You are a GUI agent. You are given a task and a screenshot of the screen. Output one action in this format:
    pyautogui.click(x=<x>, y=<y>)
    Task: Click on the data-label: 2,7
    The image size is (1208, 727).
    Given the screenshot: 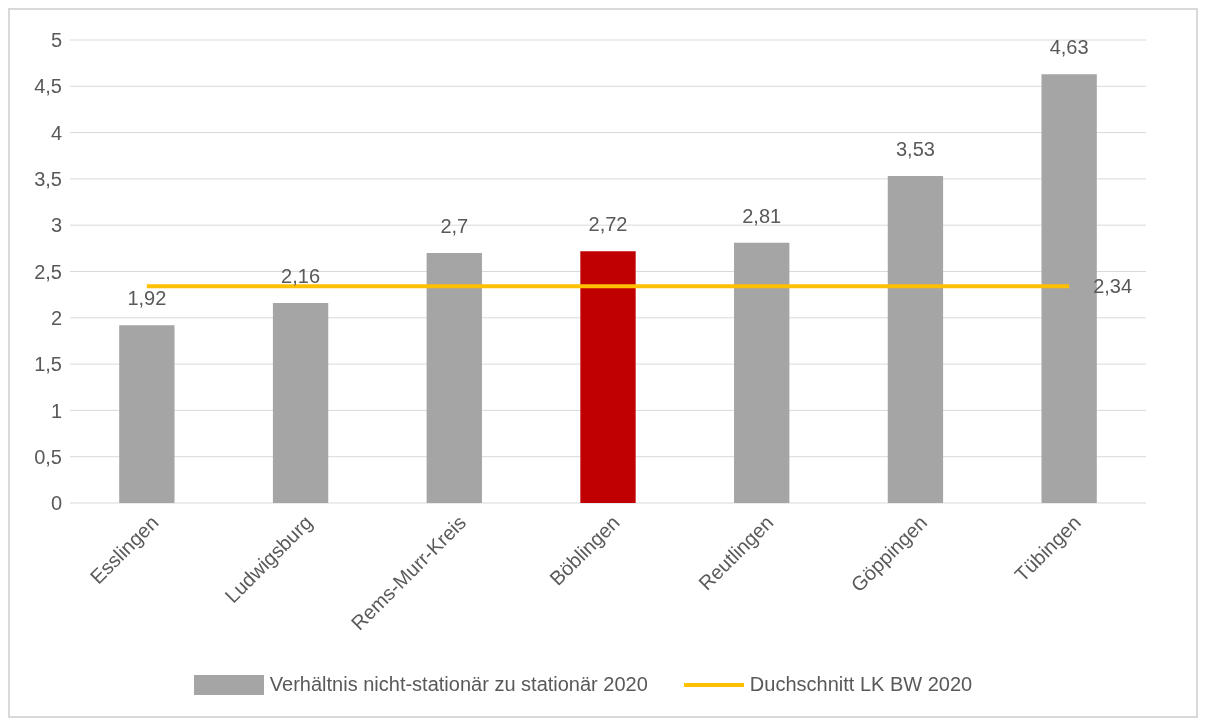 What is the action you would take?
    pyautogui.click(x=454, y=225)
    